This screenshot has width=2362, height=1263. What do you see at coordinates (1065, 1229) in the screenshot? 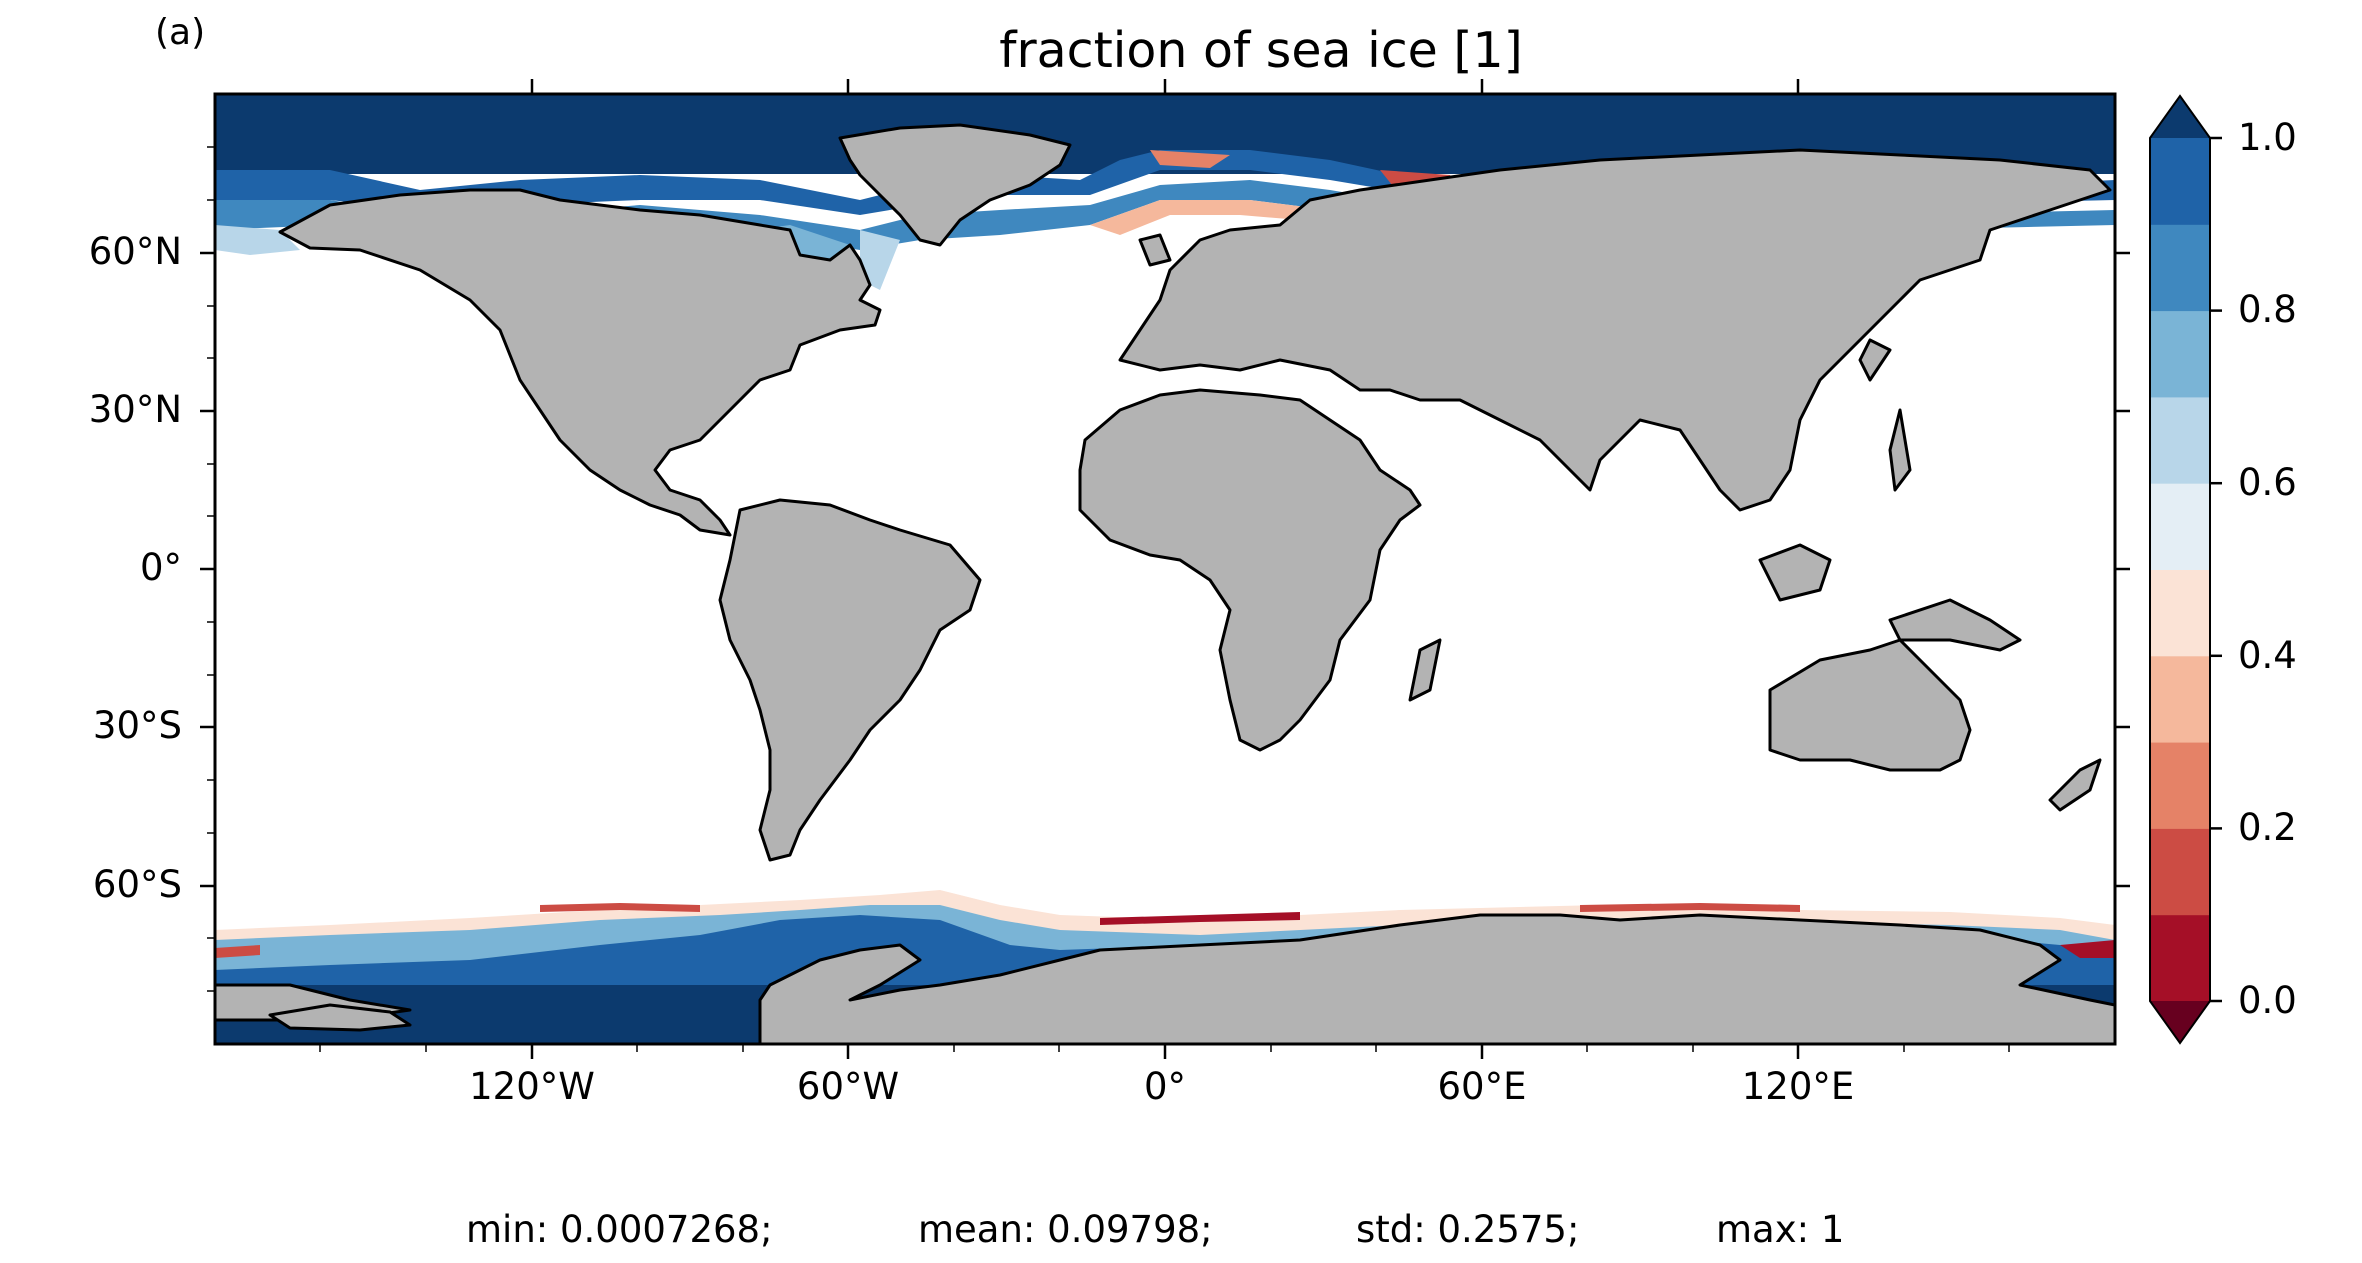
I see `stat-mean: mean: 0.09798;` at bounding box center [1065, 1229].